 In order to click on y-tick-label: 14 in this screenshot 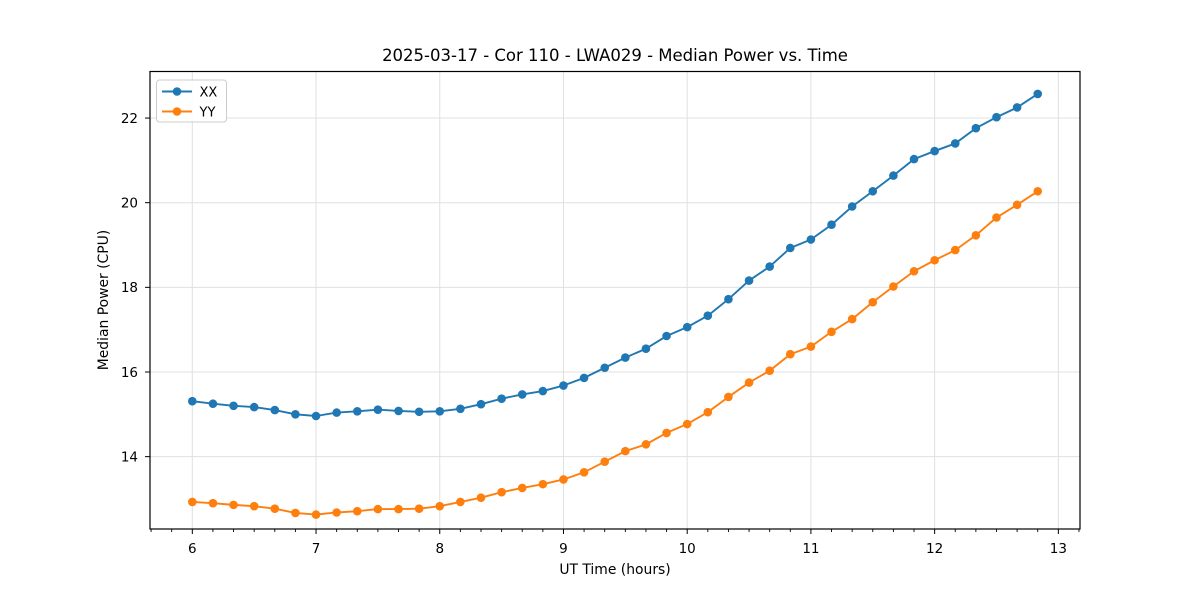, I will do `click(129, 457)`.